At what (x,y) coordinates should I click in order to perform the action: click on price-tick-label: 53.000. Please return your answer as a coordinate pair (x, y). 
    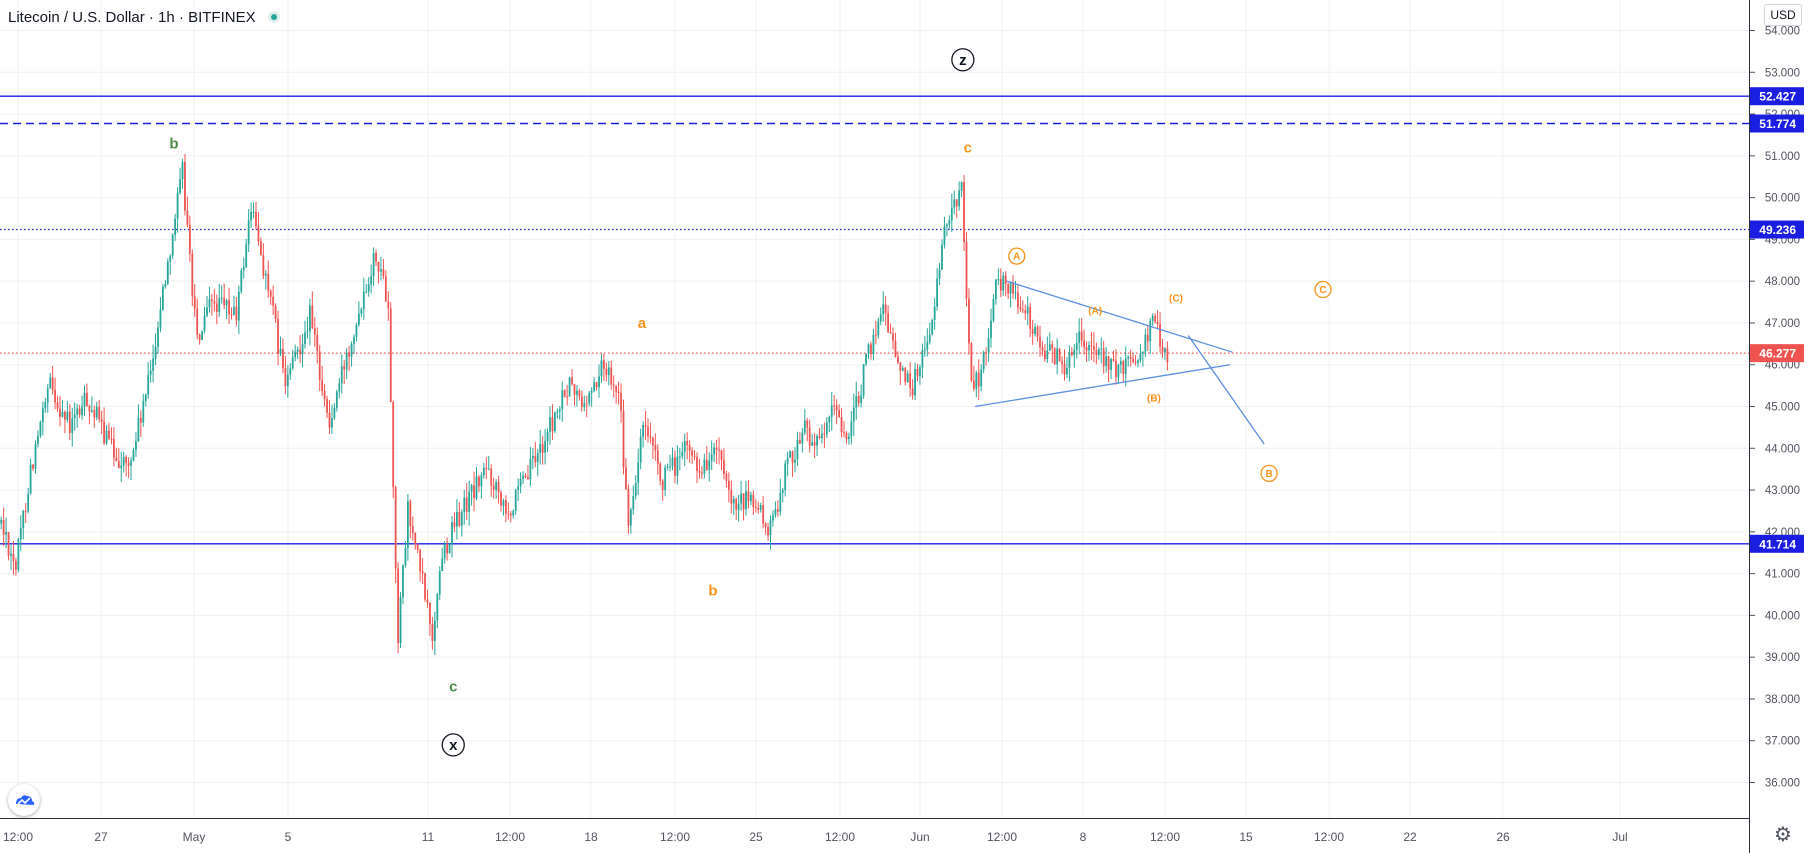
    Looking at the image, I should click on (1782, 73).